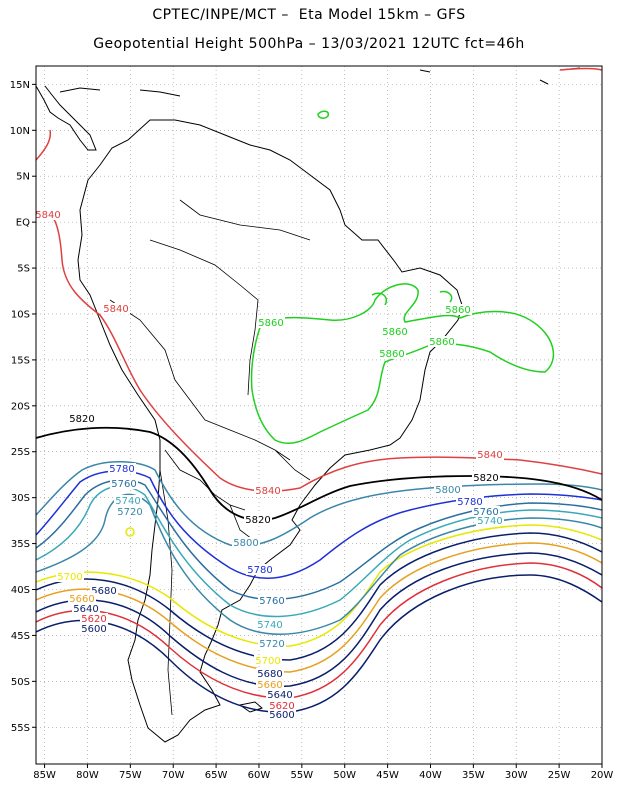 This screenshot has height=800, width=618. What do you see at coordinates (20, 728) in the screenshot?
I see `lat-tick-label: 55S` at bounding box center [20, 728].